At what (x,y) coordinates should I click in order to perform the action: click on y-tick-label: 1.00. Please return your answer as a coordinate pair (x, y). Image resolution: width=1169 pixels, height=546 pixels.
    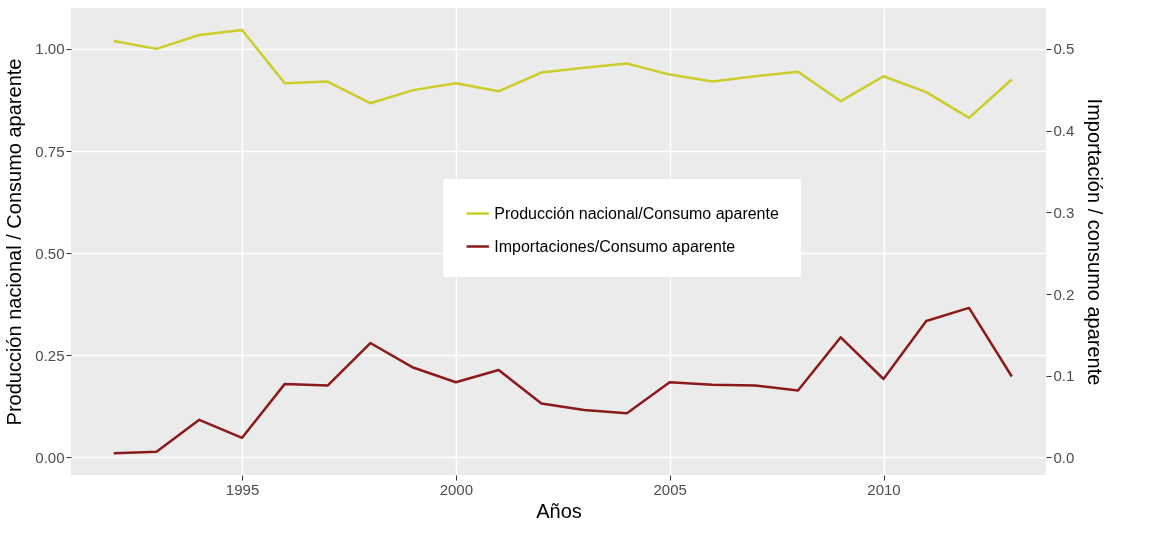
    Looking at the image, I should click on (50, 49).